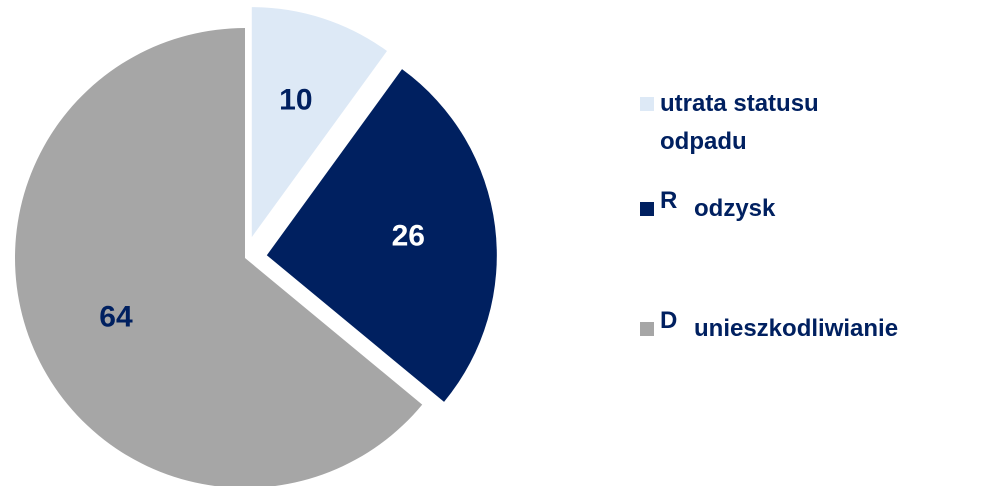 The image size is (1002, 486). I want to click on data-label: 10, so click(295, 99).